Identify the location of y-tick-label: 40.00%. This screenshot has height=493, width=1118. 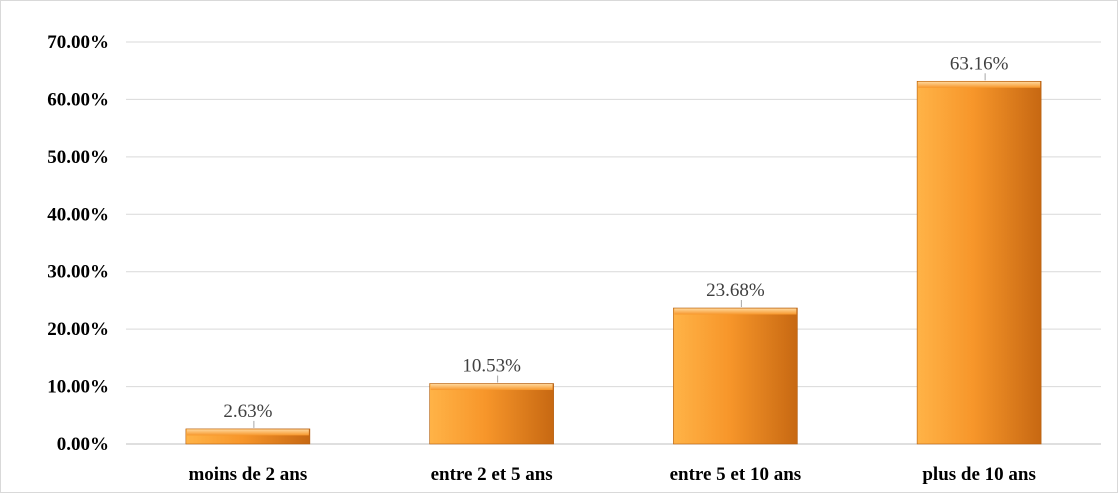
(78, 214).